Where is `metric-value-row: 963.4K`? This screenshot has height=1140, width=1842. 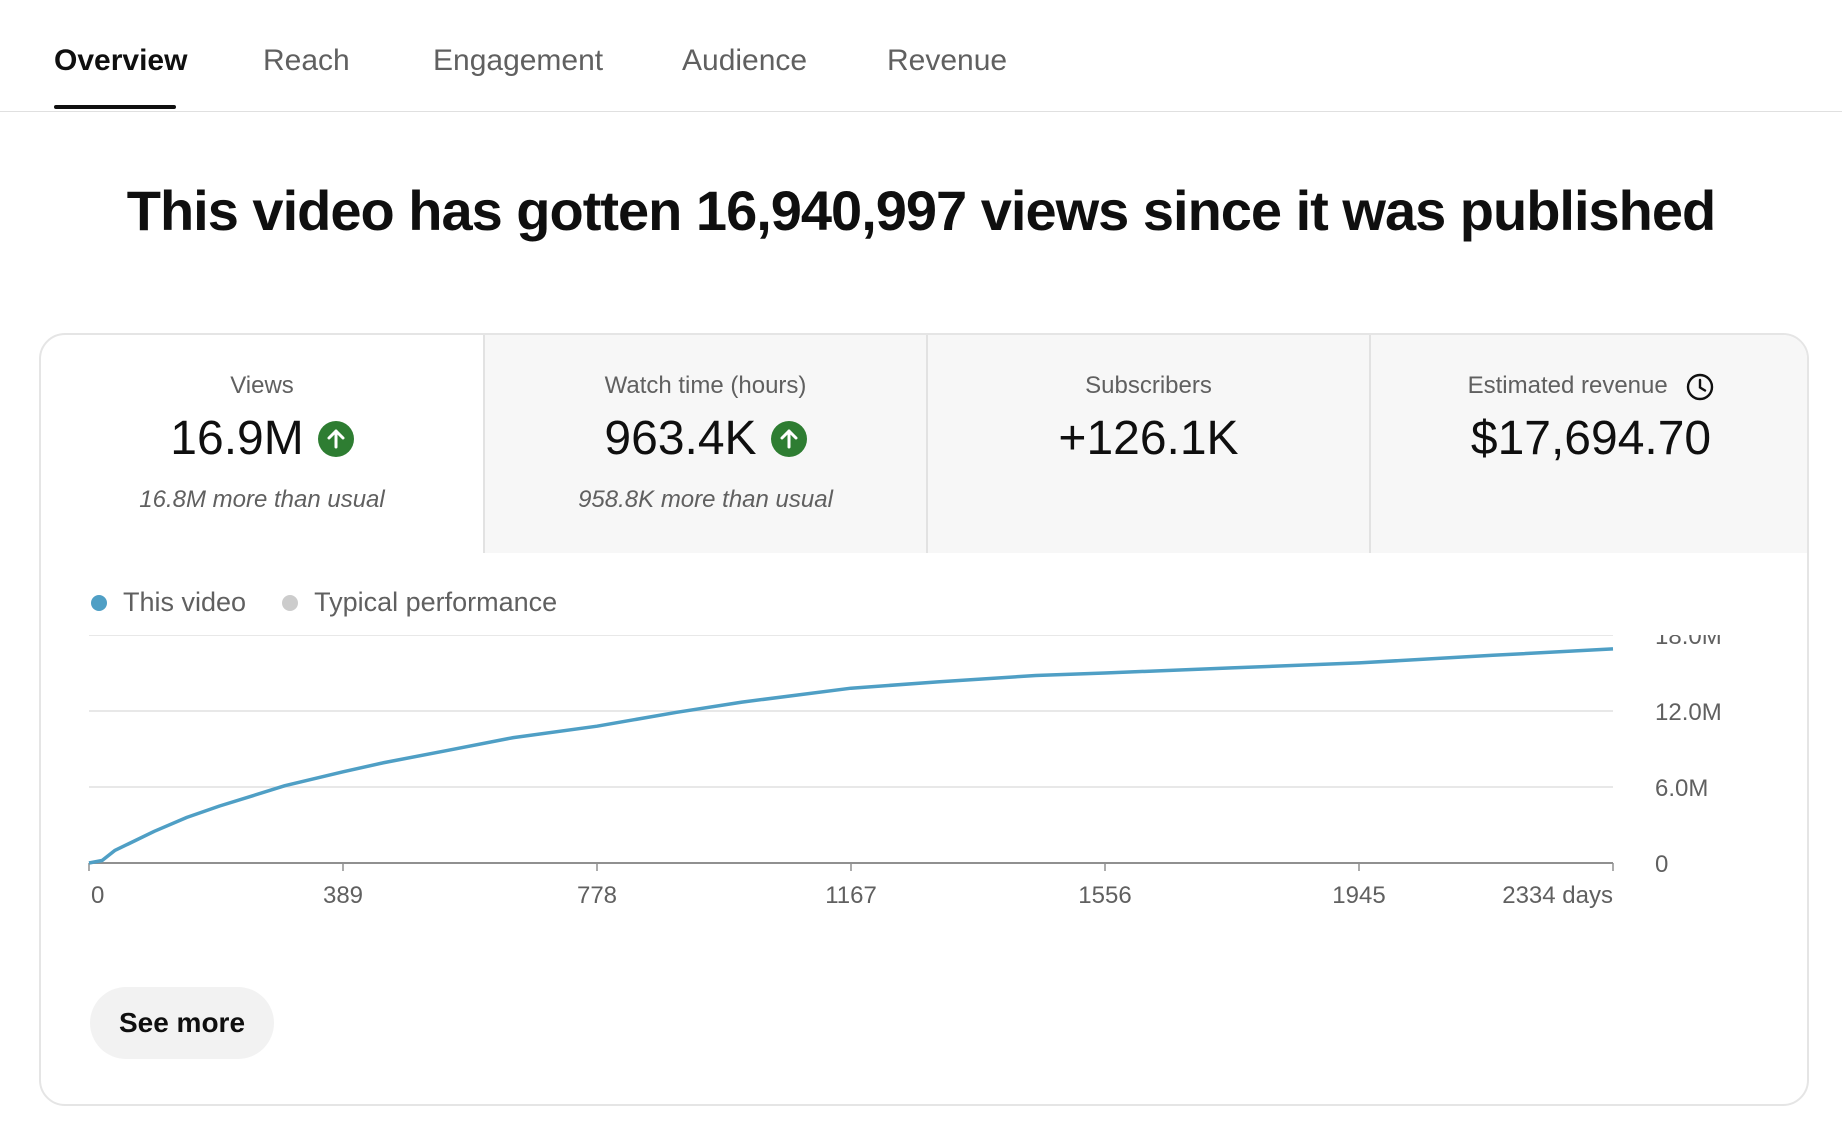
metric-value-row: 963.4K is located at coordinates (705, 438).